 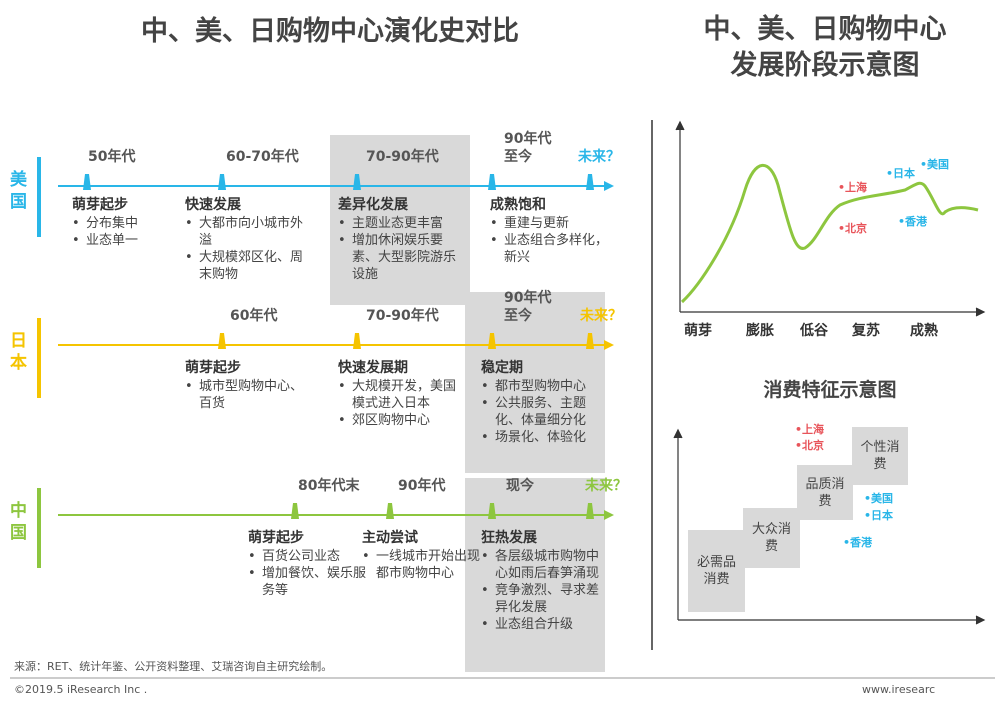 I want to click on stage: 稳定期都市型购物中心公共服务、主题化、体量细分化场景化、体验化, so click(x=545, y=403).